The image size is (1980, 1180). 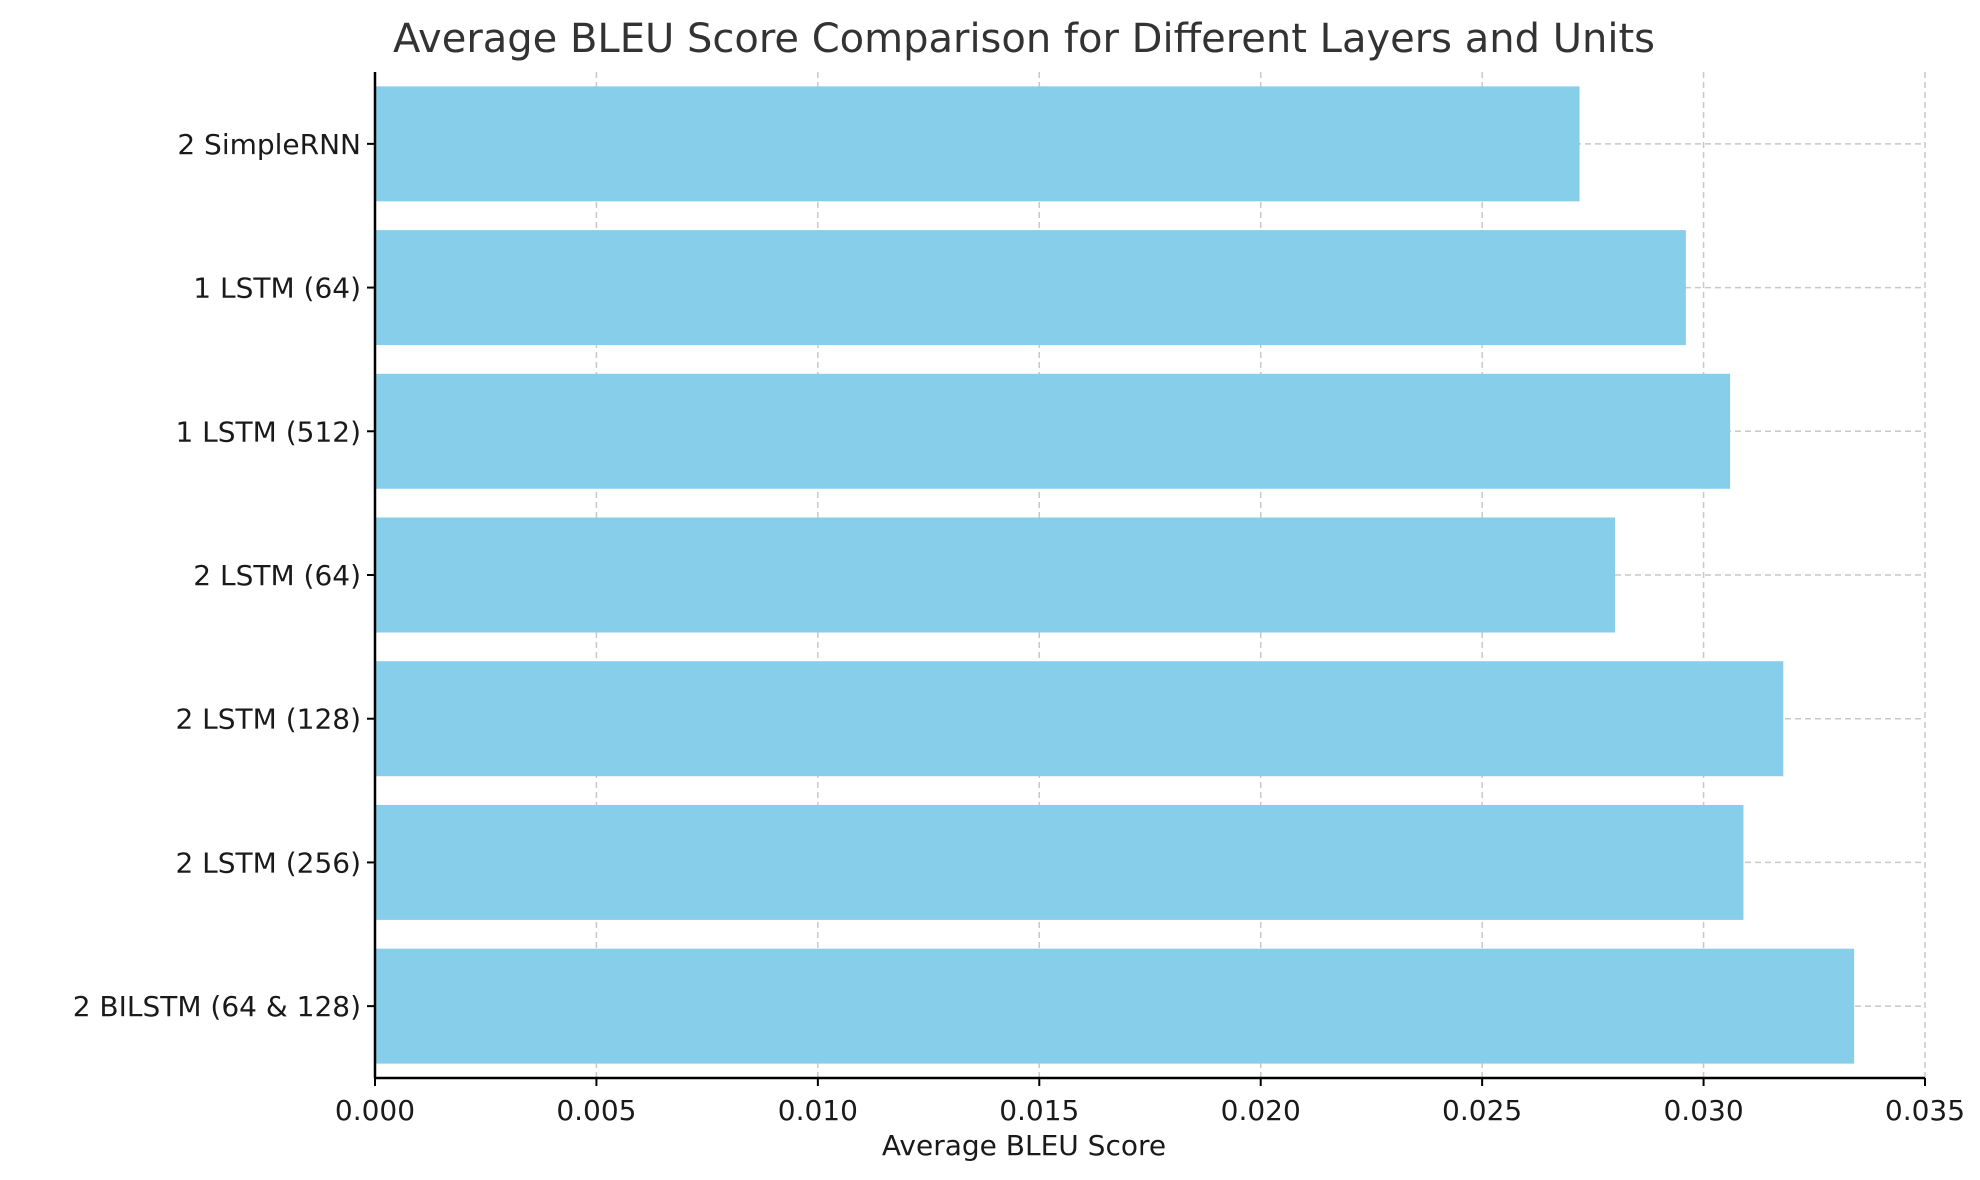 I want to click on y-tick-label: 2 LSTM (256), so click(x=268, y=862).